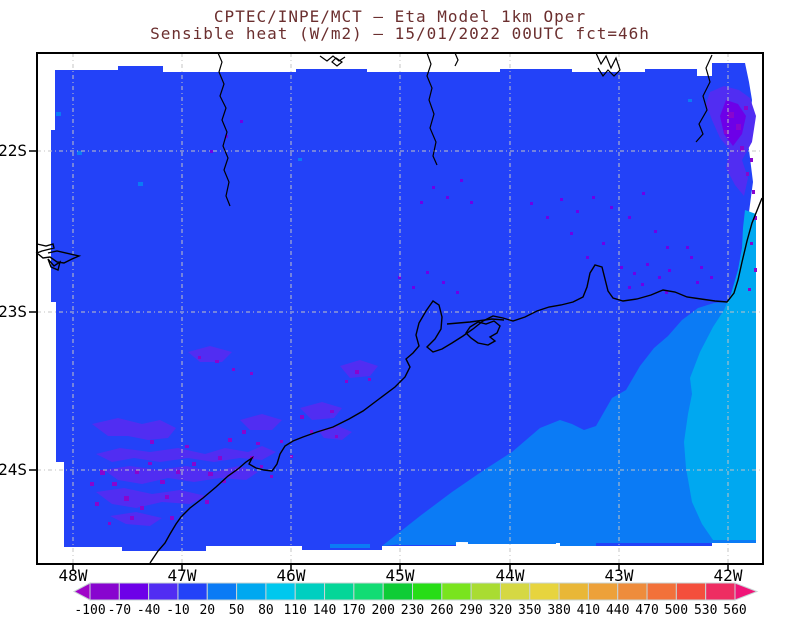  What do you see at coordinates (441, 610) in the screenshot?
I see `colorbar-tick-label: 260` at bounding box center [441, 610].